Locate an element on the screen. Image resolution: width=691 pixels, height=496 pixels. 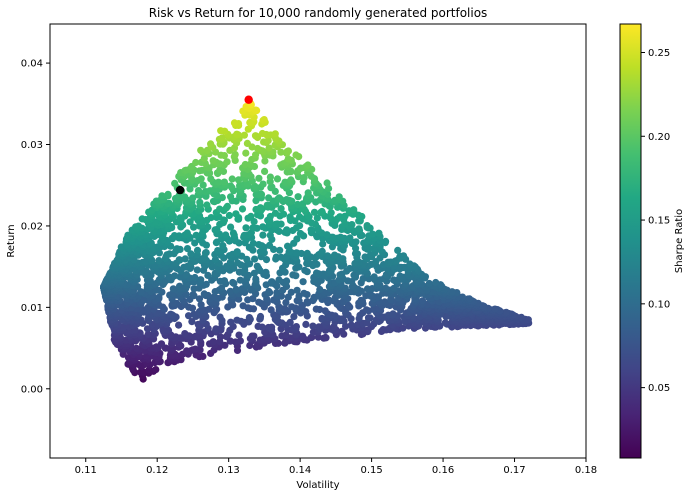
x-tick-label: 0.16 is located at coordinates (443, 470).